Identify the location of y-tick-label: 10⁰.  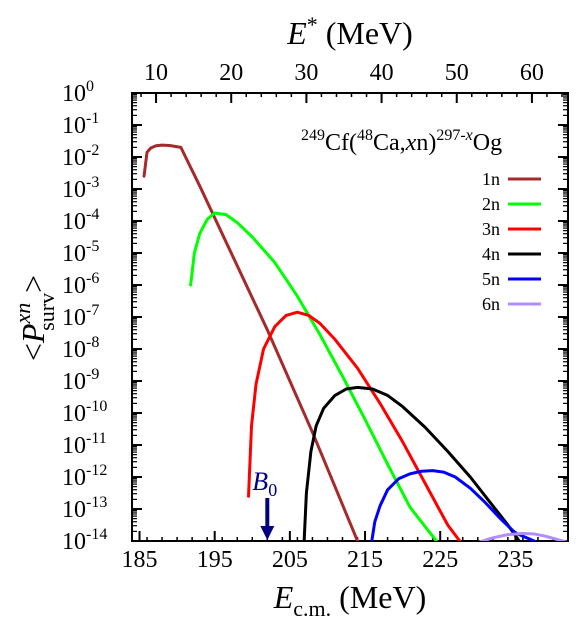
(78, 92).